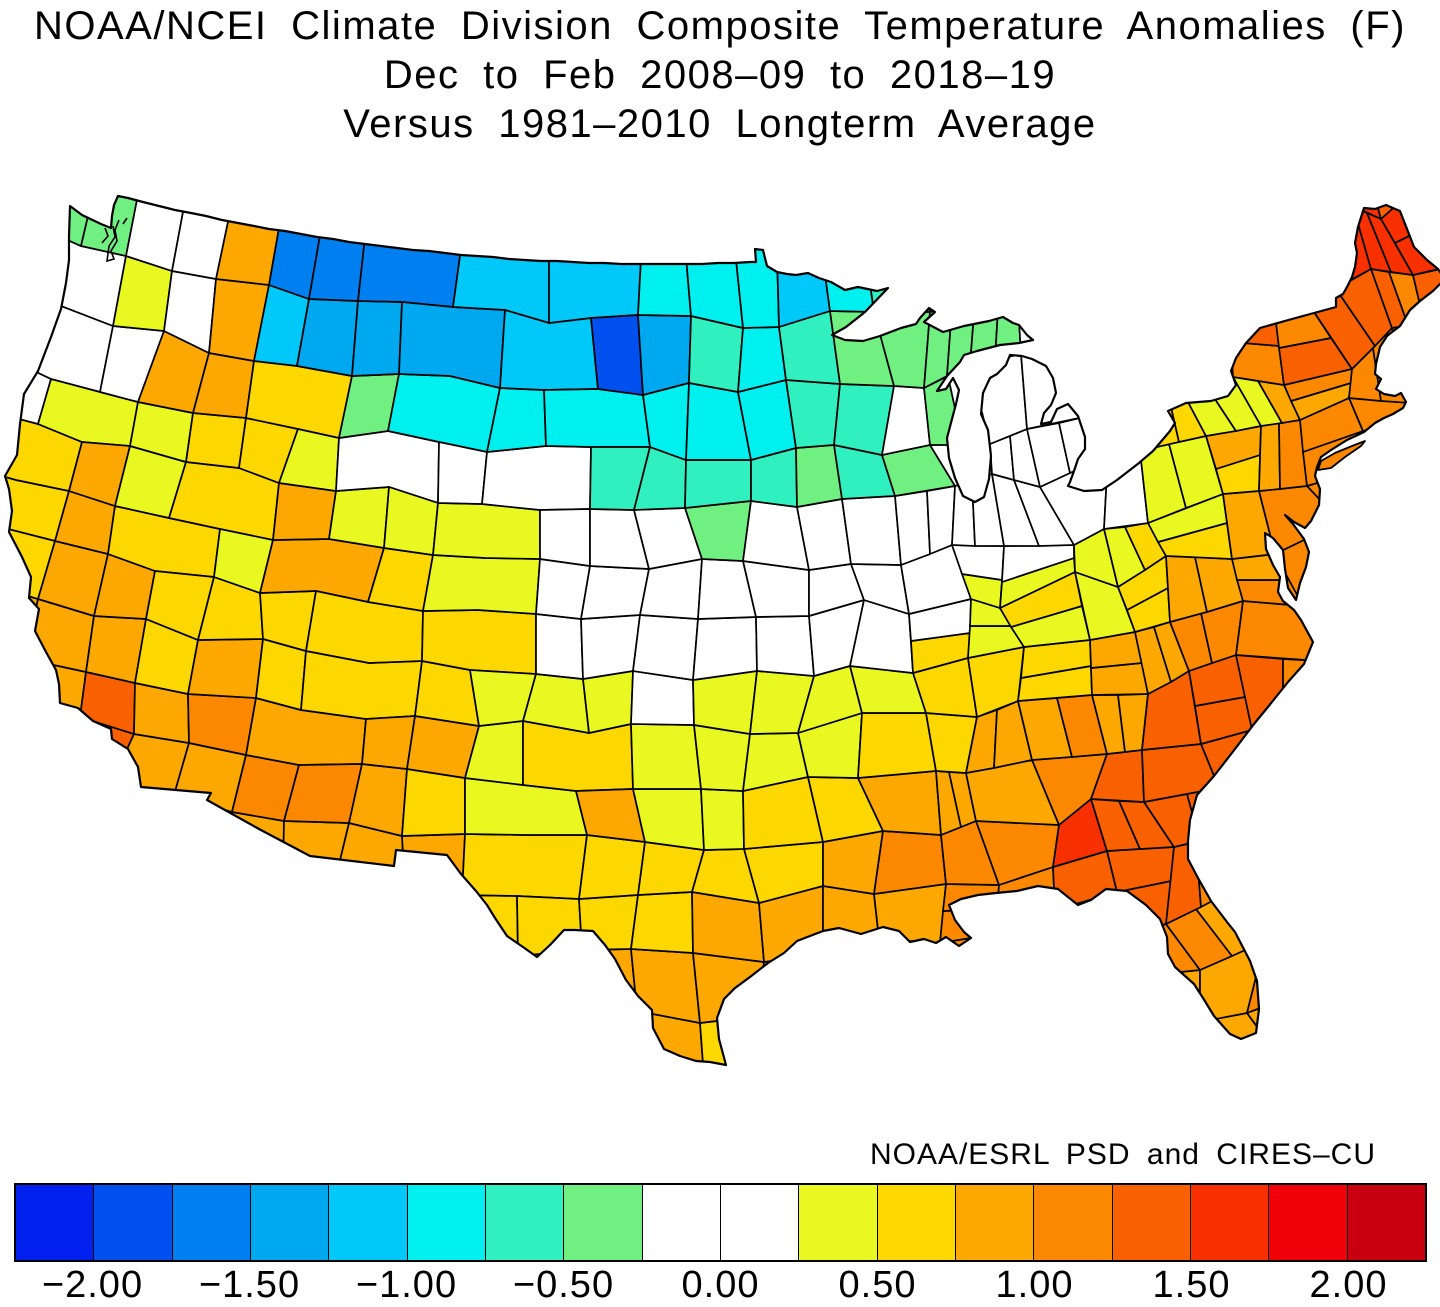 The image size is (1440, 1307). Describe the element at coordinates (1034, 1285) in the screenshot. I see `colorbar-tick-label: 1.00` at that location.